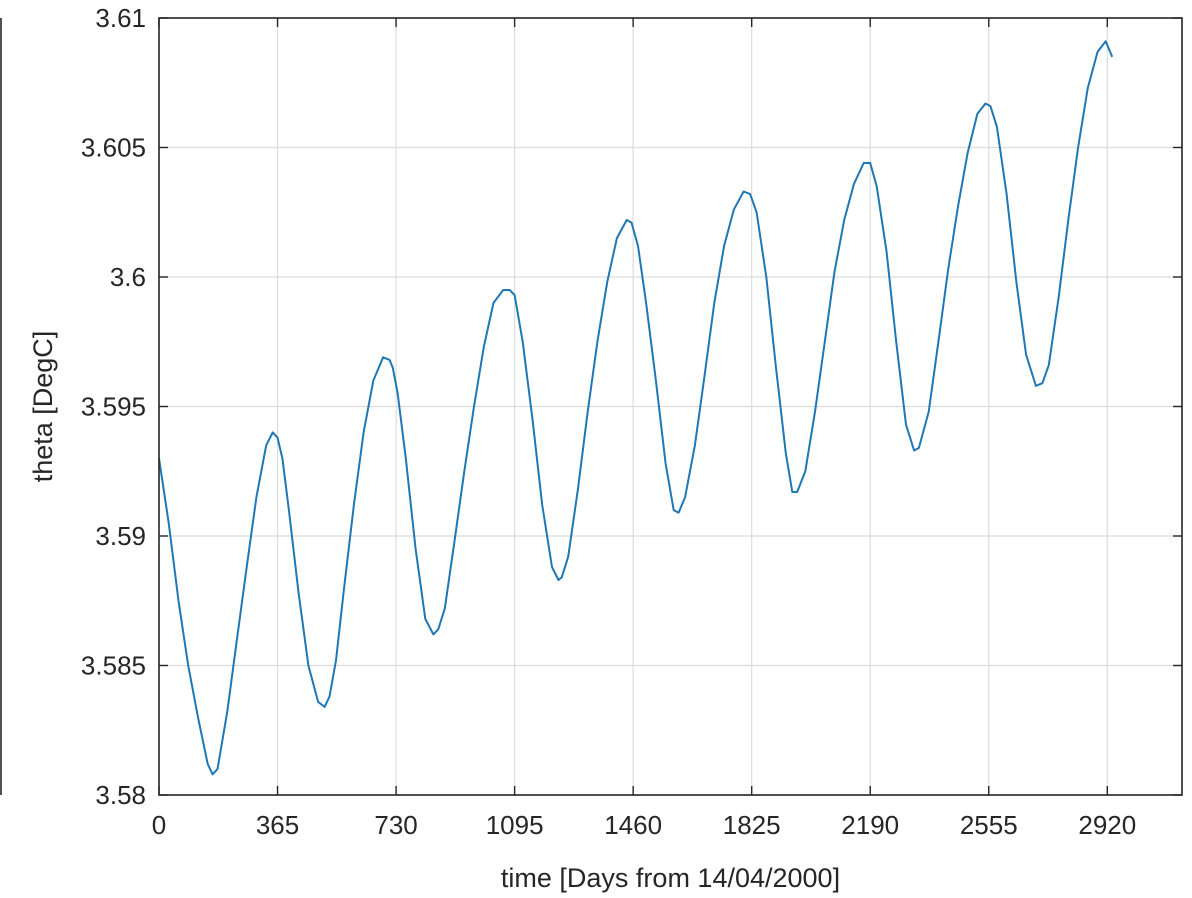 This screenshot has height=898, width=1192. What do you see at coordinates (277, 825) in the screenshot?
I see `x-tick-label: 365` at bounding box center [277, 825].